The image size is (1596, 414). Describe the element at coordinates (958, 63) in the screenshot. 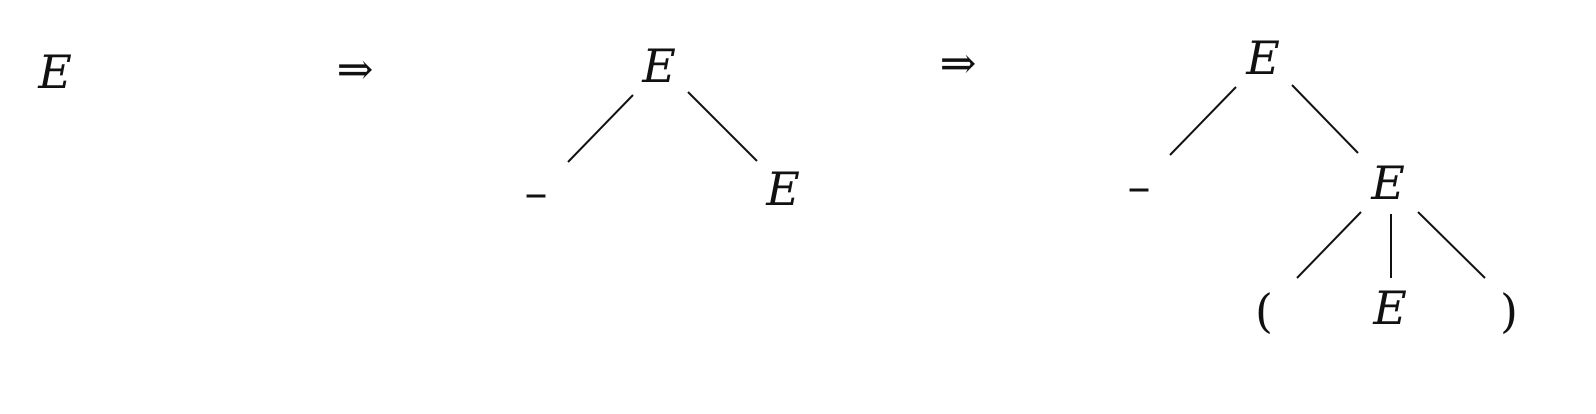

I see `derives-arrow-2: ⇒` at that location.